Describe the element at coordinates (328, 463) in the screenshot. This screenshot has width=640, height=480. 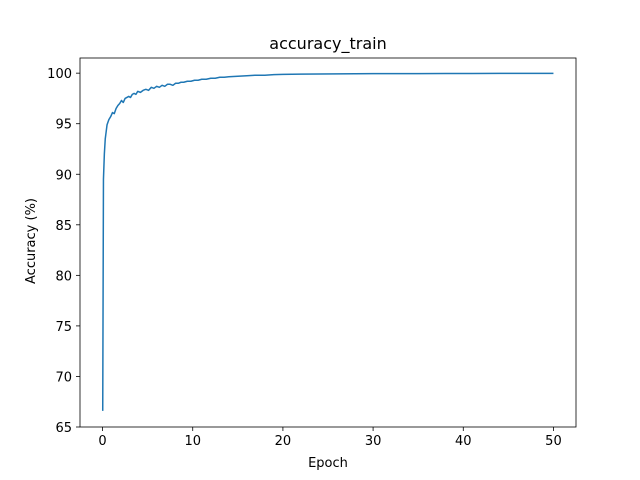
I see `x-axis-label: Epoch` at that location.